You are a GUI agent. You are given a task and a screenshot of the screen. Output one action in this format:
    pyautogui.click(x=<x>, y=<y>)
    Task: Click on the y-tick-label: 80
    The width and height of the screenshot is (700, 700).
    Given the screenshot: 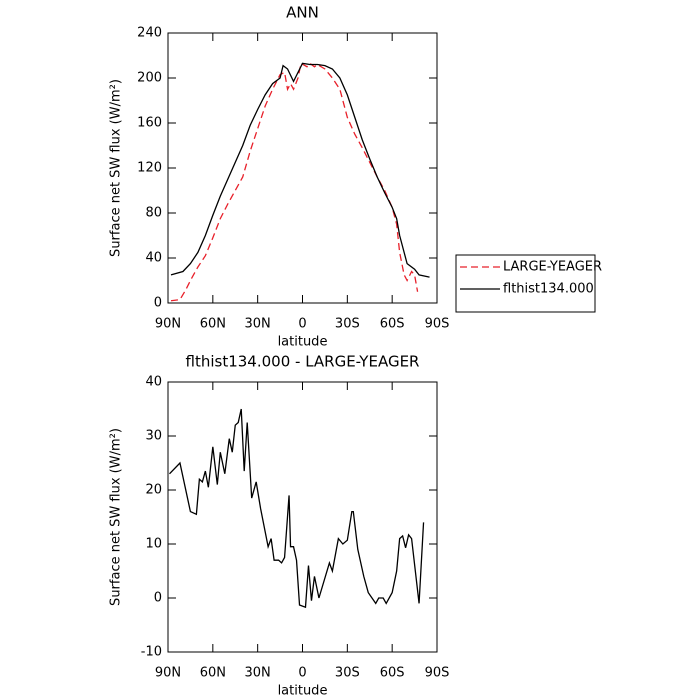 What is the action you would take?
    pyautogui.click(x=153, y=213)
    